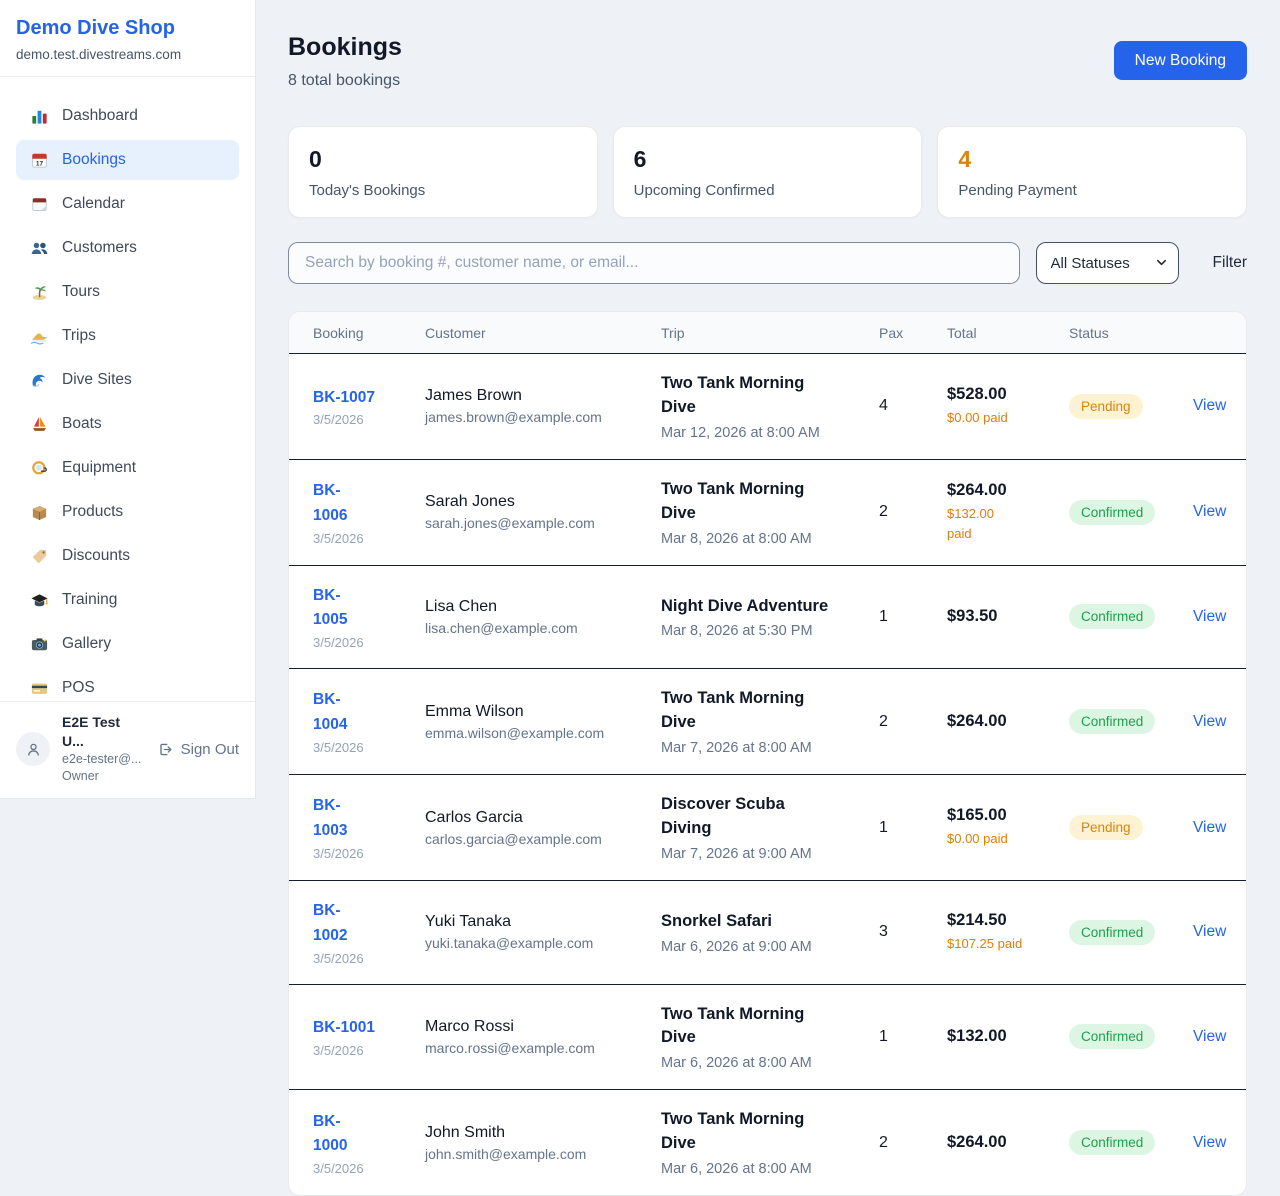 The image size is (1280, 1196). I want to click on search-input, so click(654, 263).